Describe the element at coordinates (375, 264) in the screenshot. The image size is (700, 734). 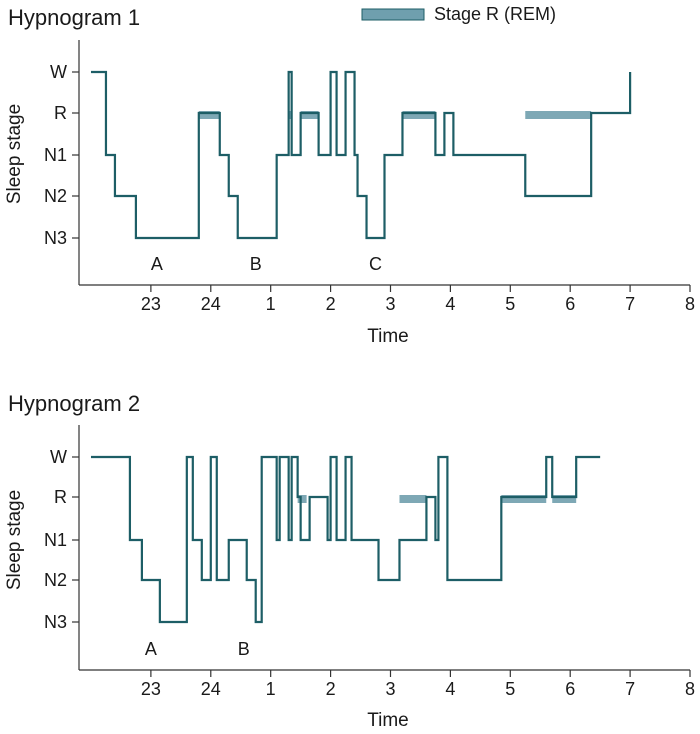
I see `annotation-label: C` at that location.